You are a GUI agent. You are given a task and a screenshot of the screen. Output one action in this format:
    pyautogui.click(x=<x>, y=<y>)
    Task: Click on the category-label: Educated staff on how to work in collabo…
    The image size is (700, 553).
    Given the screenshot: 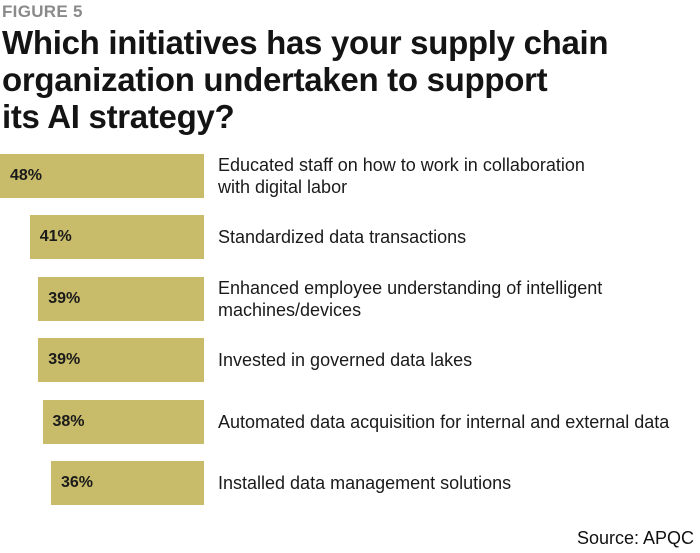 What is the action you would take?
    pyautogui.click(x=459, y=176)
    